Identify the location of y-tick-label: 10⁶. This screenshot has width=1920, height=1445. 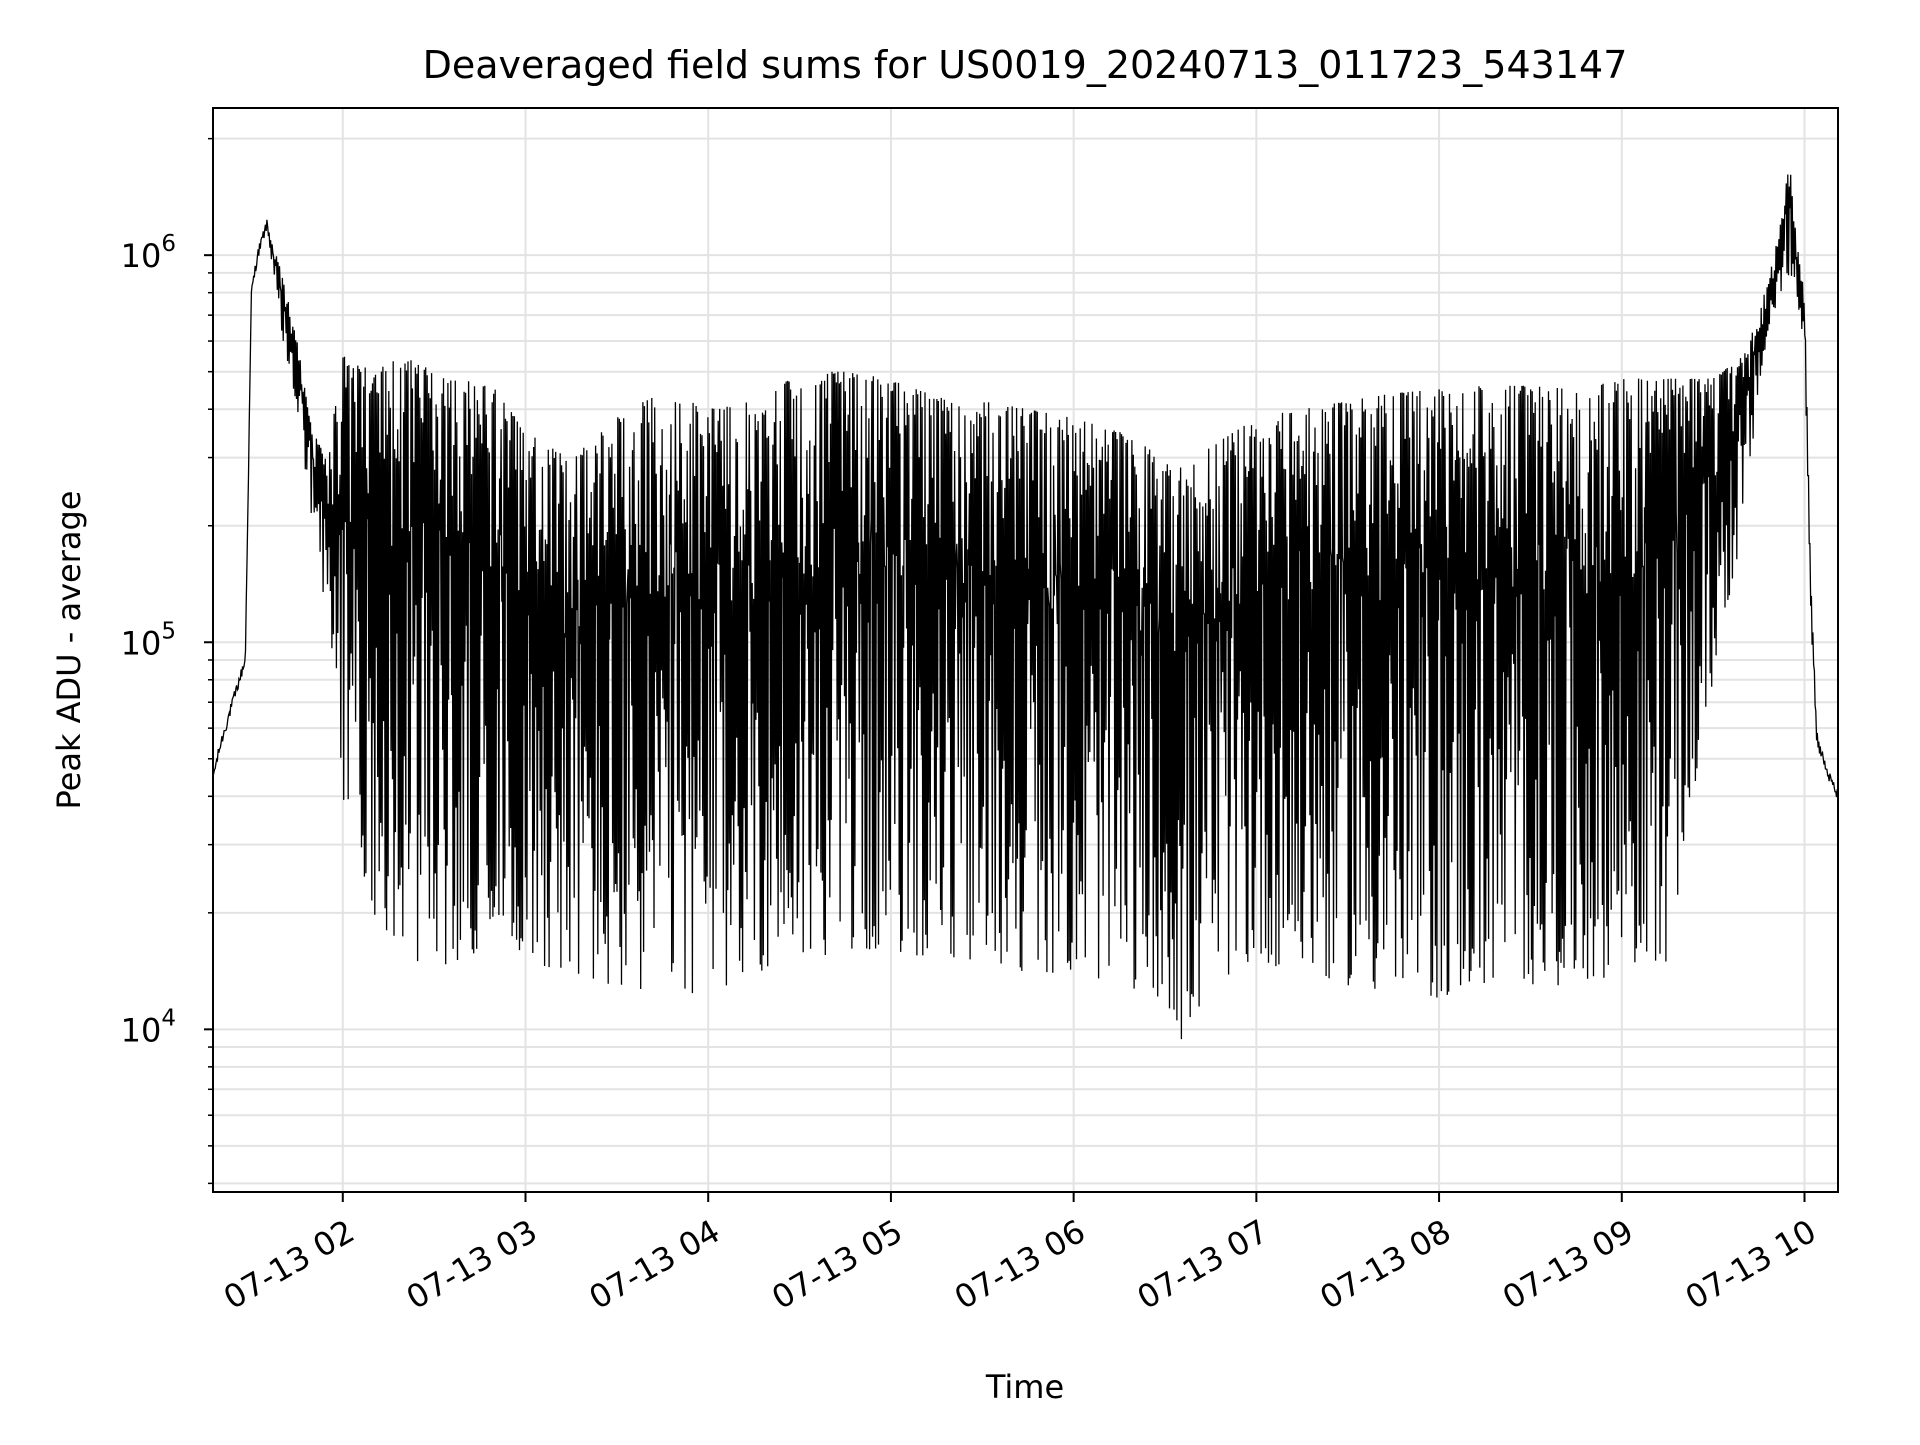
(148, 253).